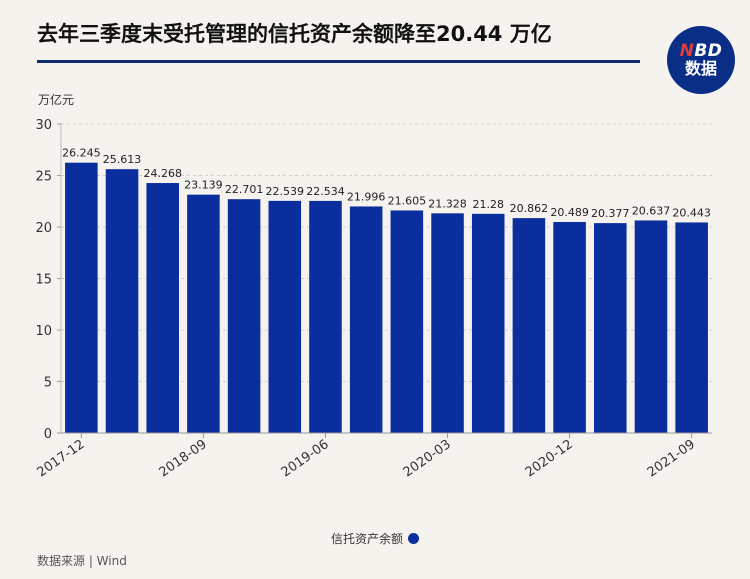  What do you see at coordinates (61, 458) in the screenshot?
I see `x-tick-label: 2017-12` at bounding box center [61, 458].